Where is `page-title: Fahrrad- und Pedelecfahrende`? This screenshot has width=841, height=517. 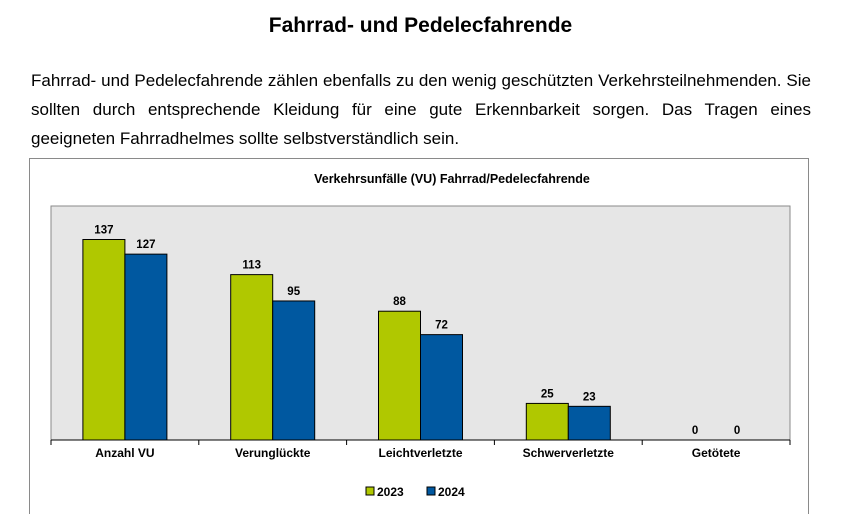 page-title: Fahrrad- und Pedelecfahrende is located at coordinates (420, 25).